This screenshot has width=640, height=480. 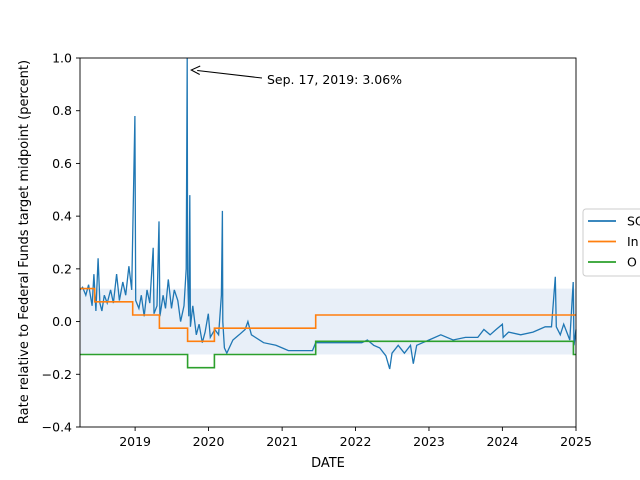 I want to click on y-tick-label: 0.8, so click(x=62, y=110).